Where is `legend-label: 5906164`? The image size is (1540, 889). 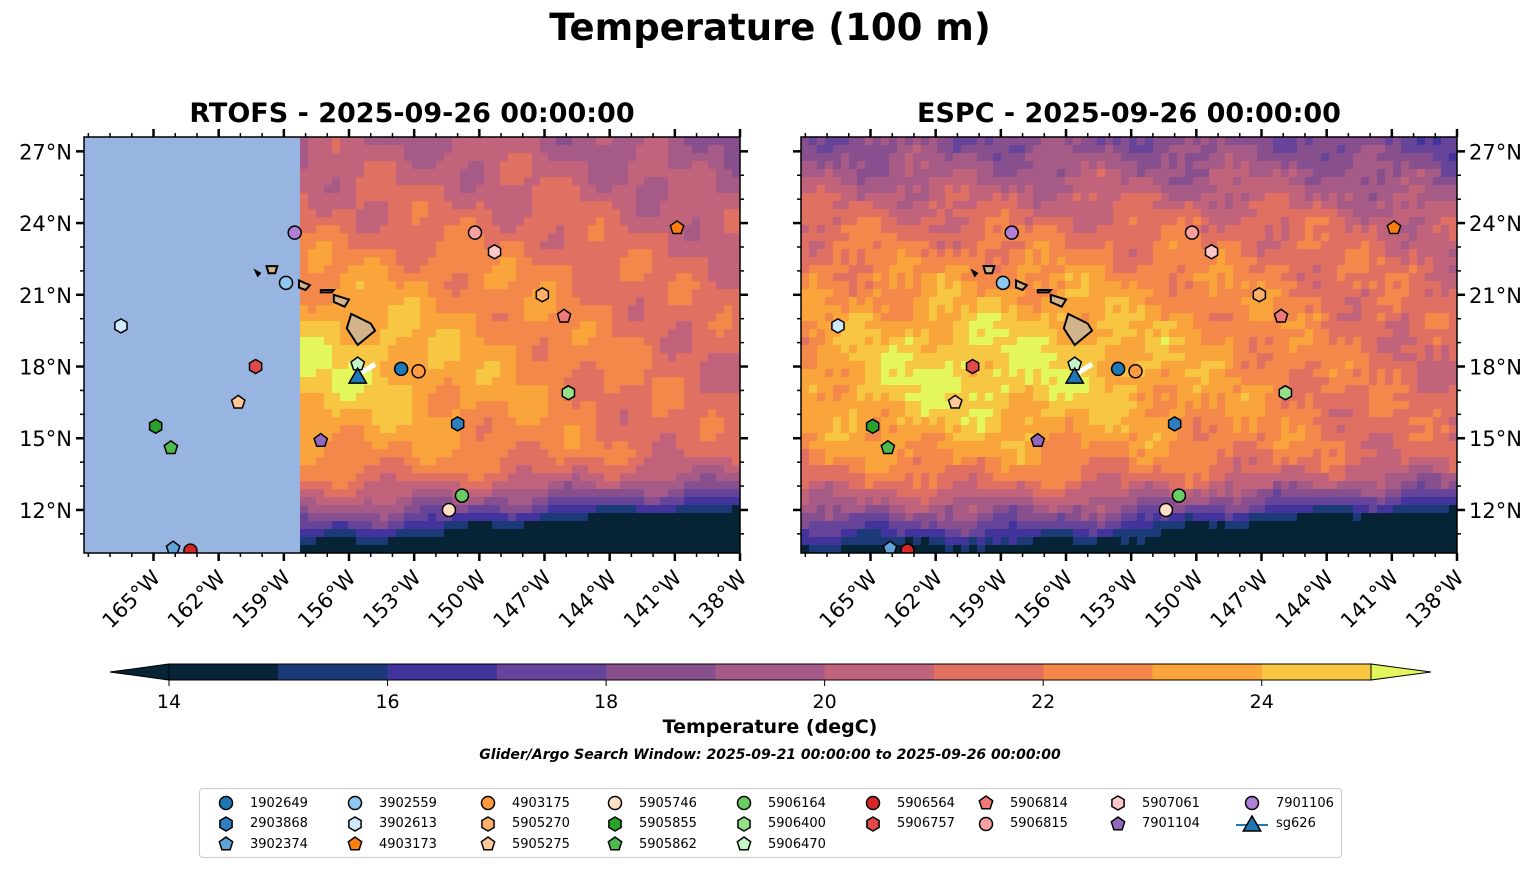
legend-label: 5906164 is located at coordinates (797, 803).